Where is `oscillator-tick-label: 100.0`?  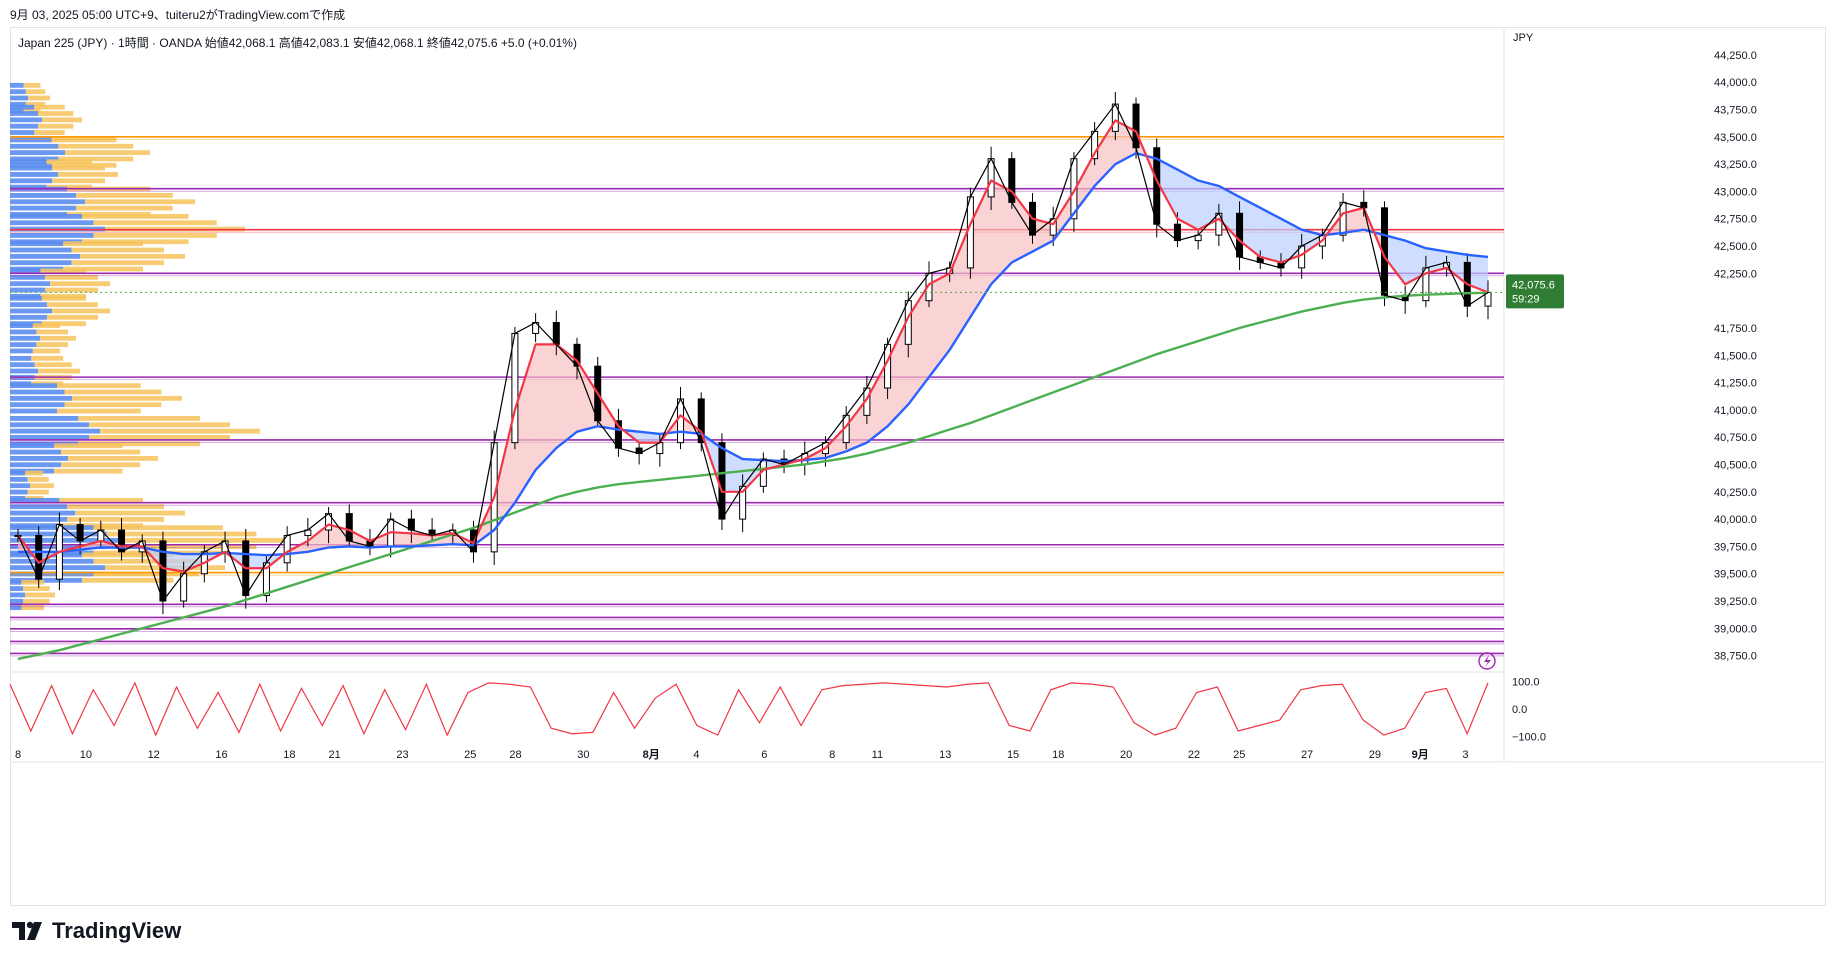 oscillator-tick-label: 100.0 is located at coordinates (1526, 683).